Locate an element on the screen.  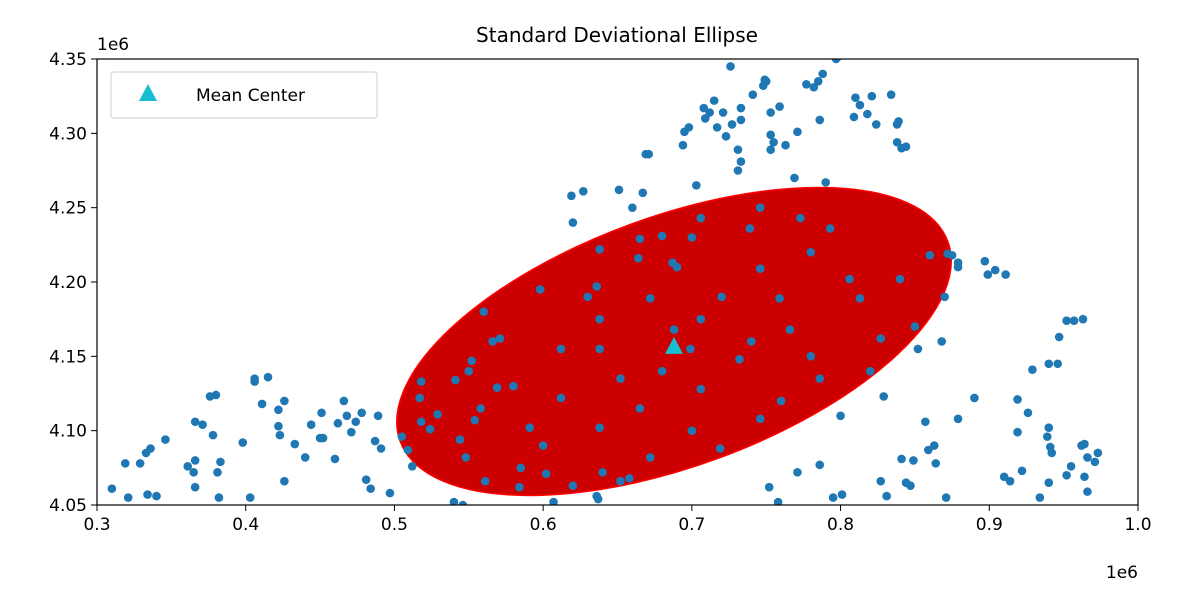
y-tick-label: 4.25 is located at coordinates (68, 209).